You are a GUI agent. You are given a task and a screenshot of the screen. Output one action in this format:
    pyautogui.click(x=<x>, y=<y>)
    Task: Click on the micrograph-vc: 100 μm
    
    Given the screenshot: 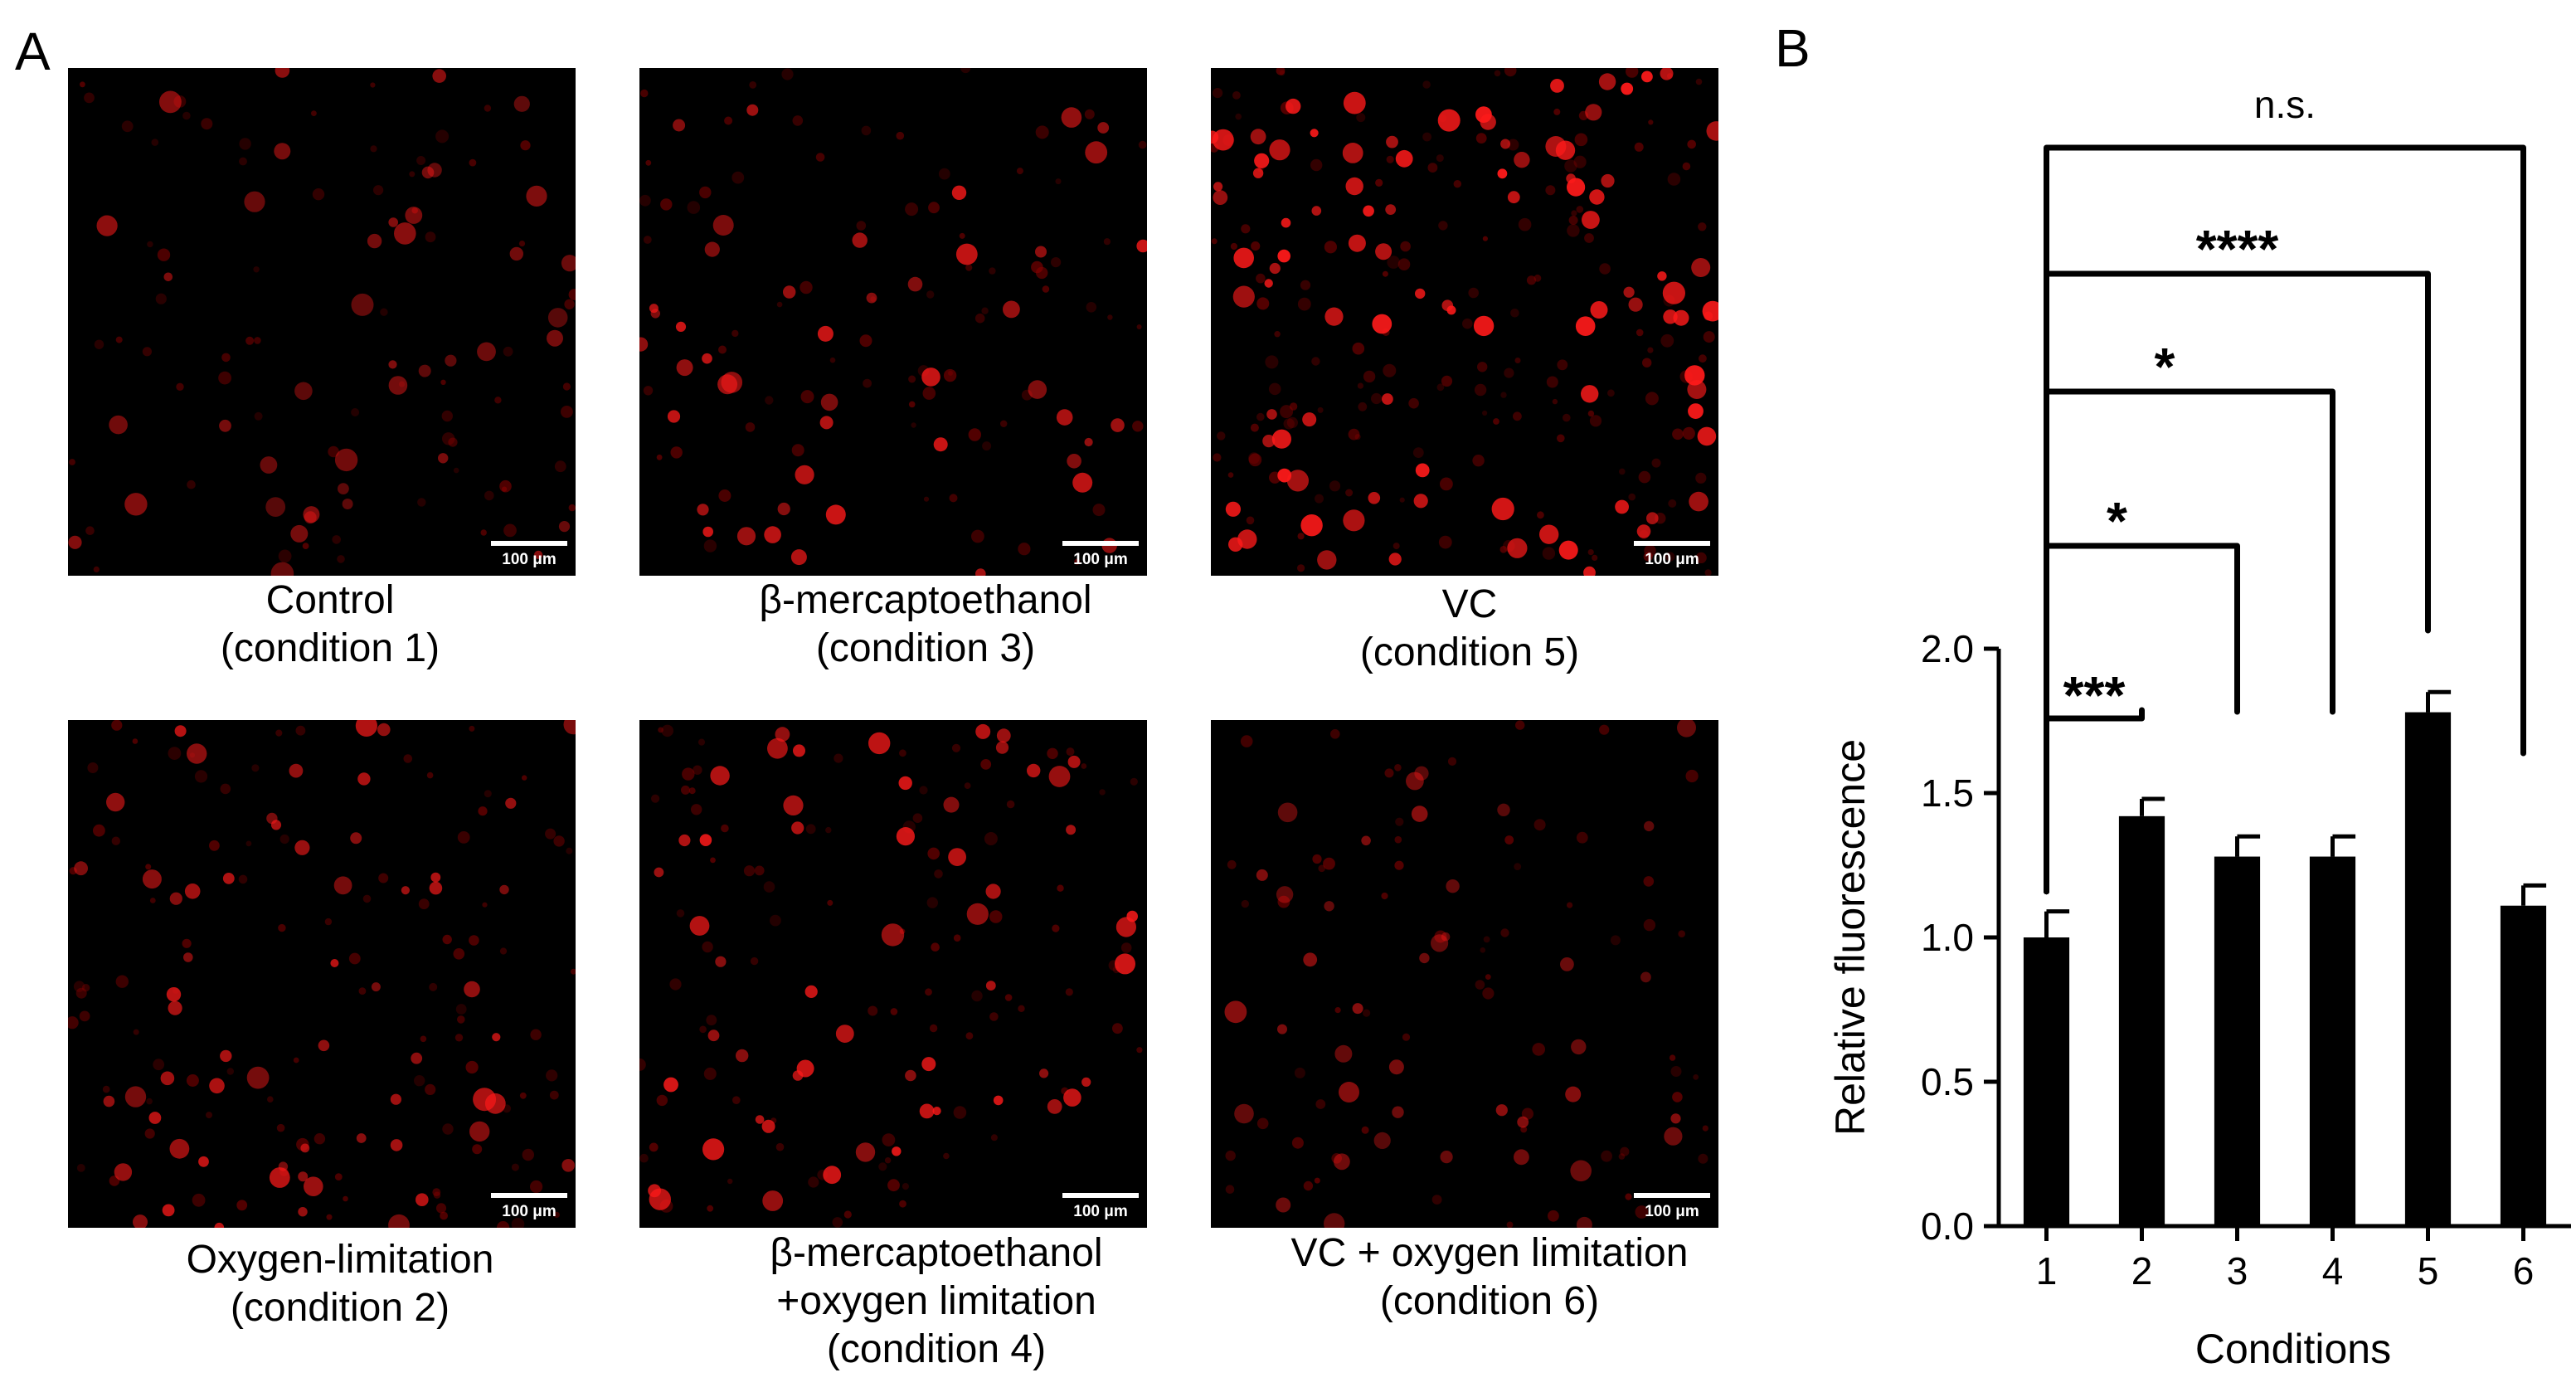 What is the action you would take?
    pyautogui.click(x=1464, y=322)
    